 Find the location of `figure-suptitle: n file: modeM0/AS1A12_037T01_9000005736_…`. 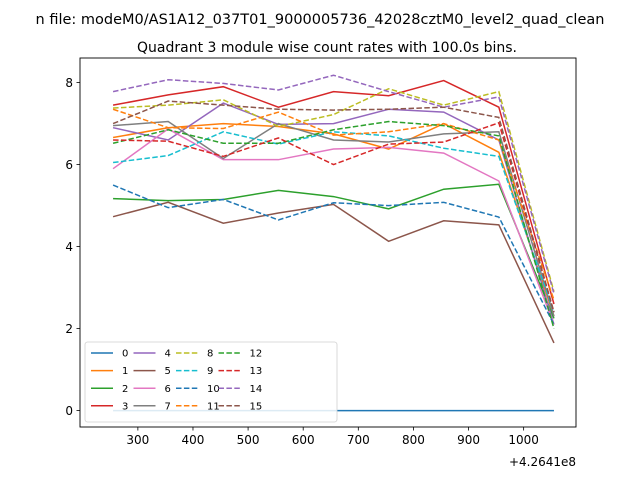

figure-suptitle: n file: modeM0/AS1A12_037T01_9000005736_… is located at coordinates (320, 20).